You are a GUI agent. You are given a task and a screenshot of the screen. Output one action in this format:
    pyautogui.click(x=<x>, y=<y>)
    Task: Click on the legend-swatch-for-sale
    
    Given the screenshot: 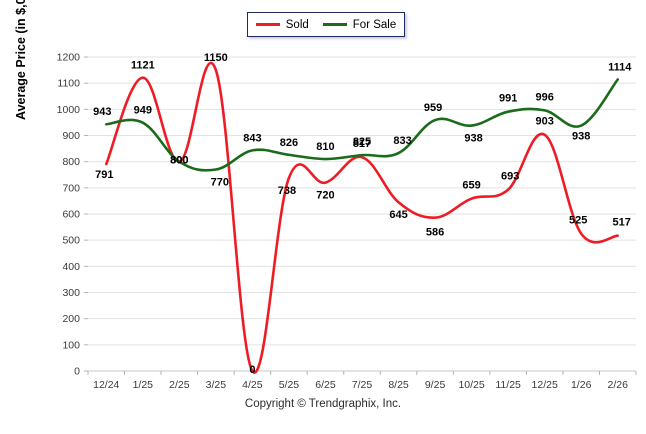 What is the action you would take?
    pyautogui.click(x=334, y=24)
    